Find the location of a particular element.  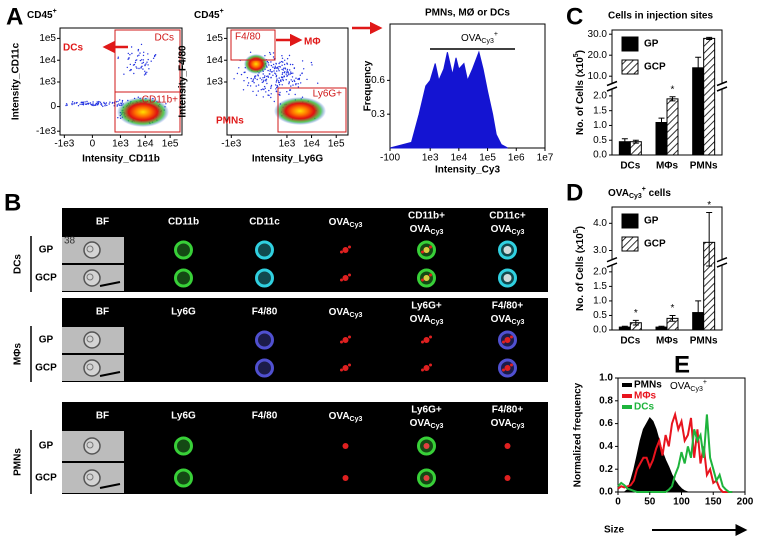

text-part: ) is located at coordinates (580, 51).